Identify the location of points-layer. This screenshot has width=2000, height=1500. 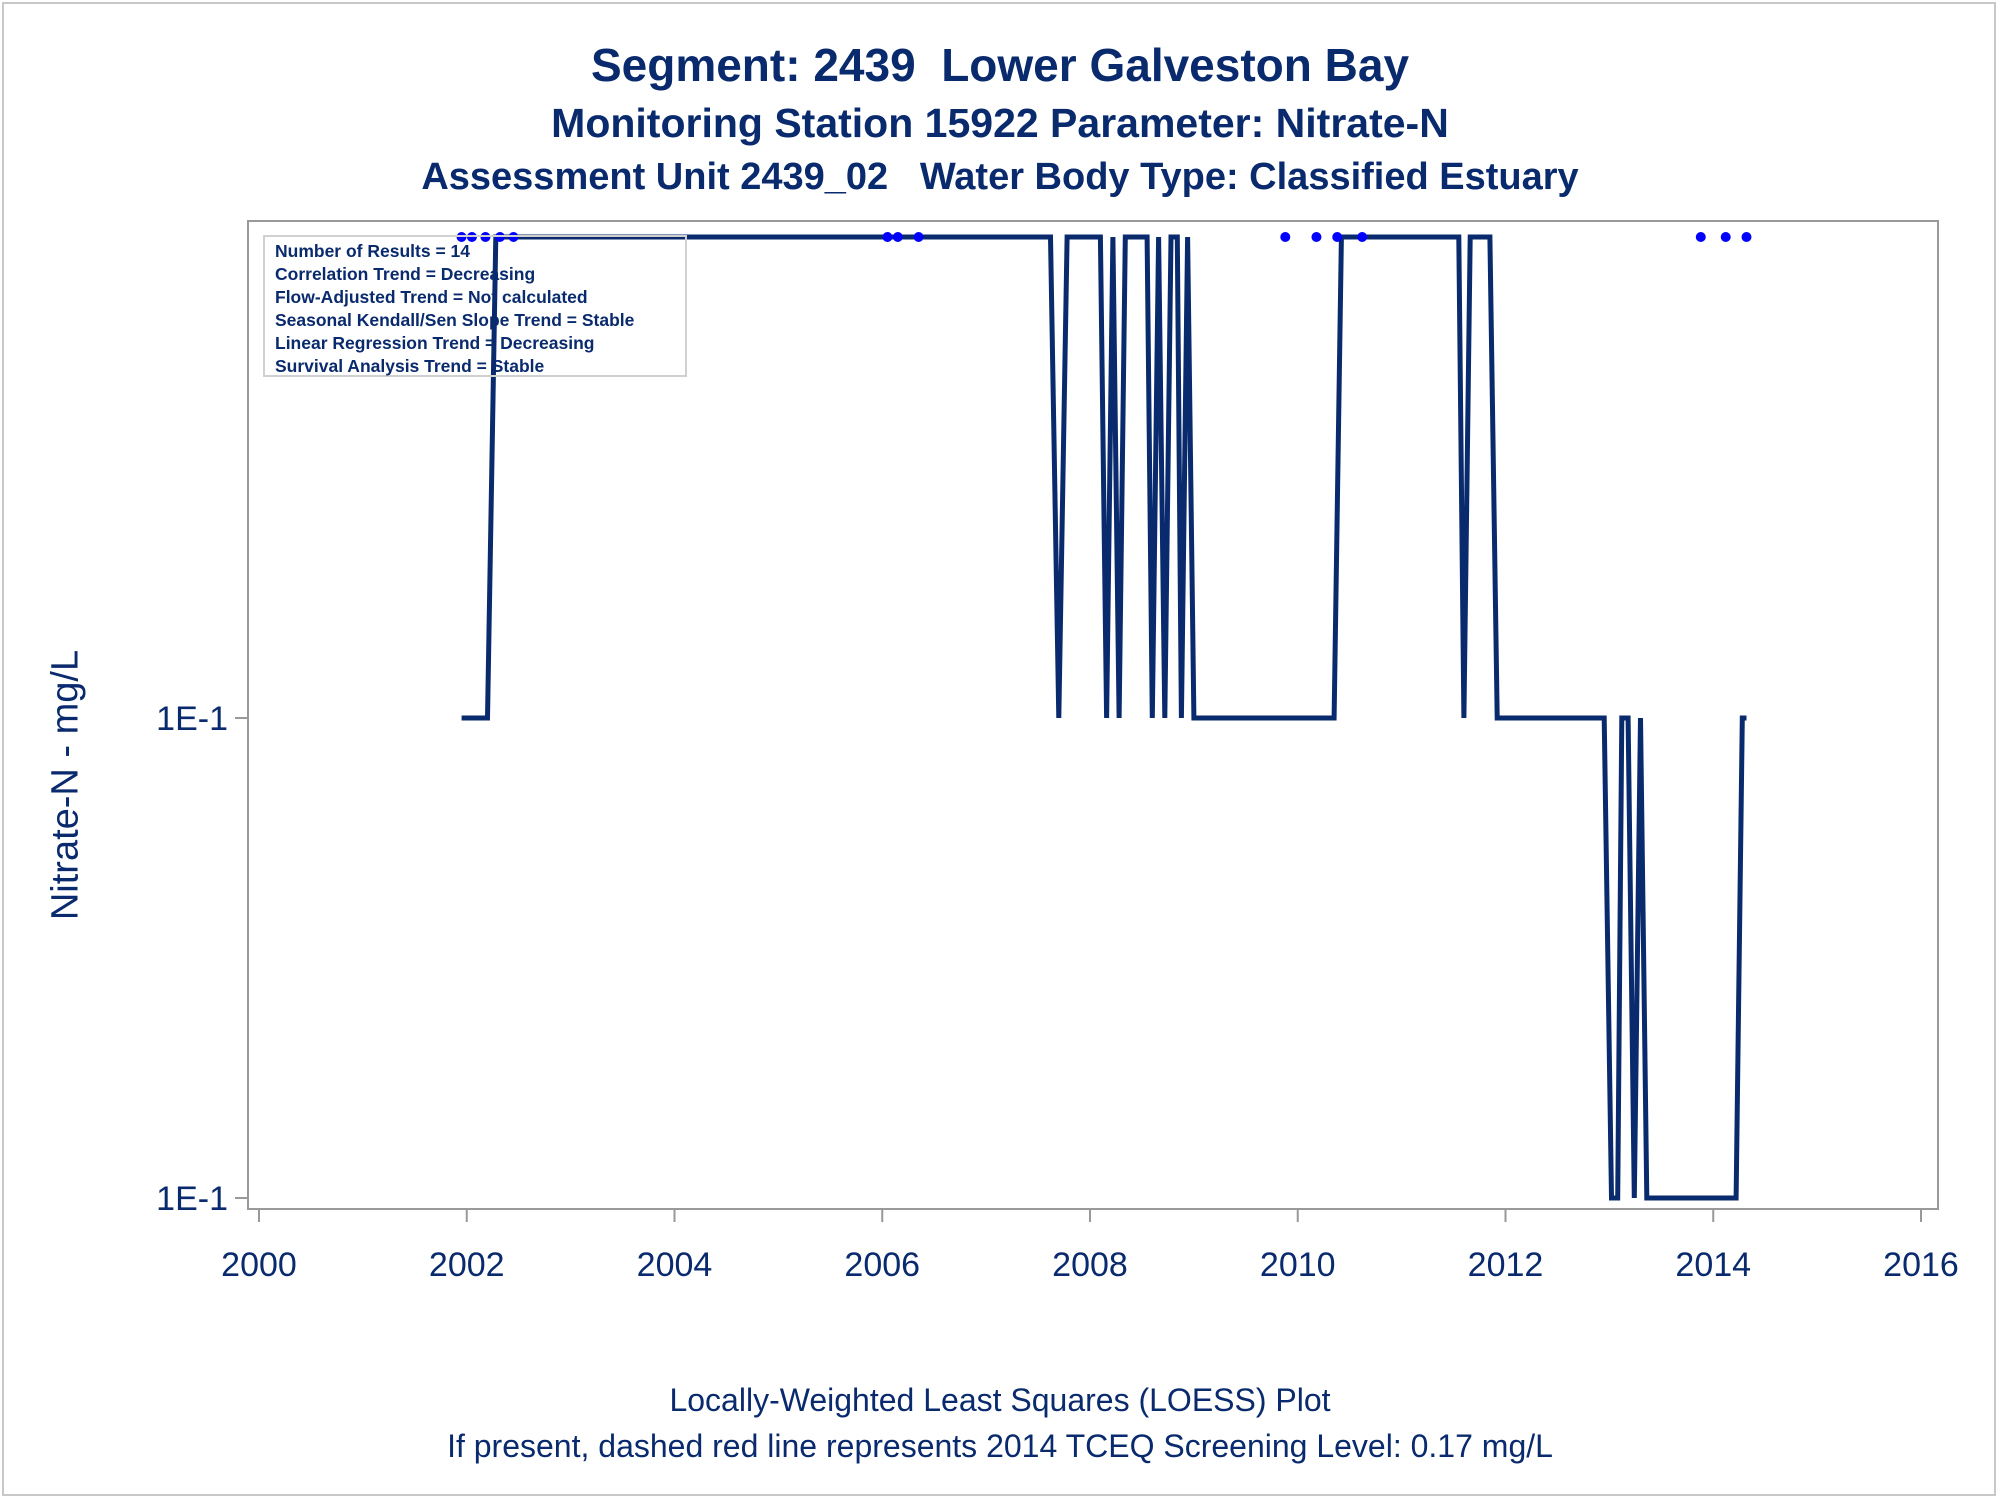
(1104, 237).